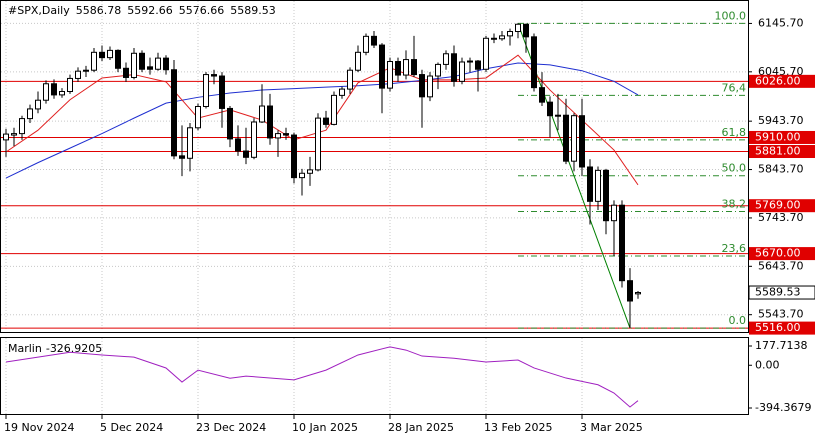  Describe the element at coordinates (39, 10) in the screenshot. I see `symbol: #SPX,Daily` at that location.